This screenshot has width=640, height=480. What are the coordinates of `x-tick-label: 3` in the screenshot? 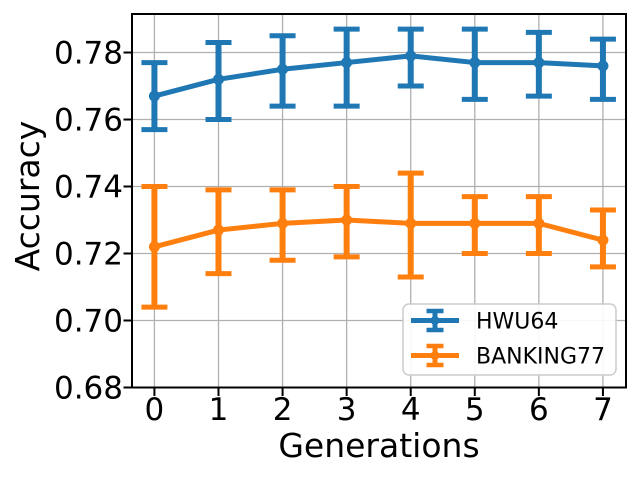 It's located at (347, 410).